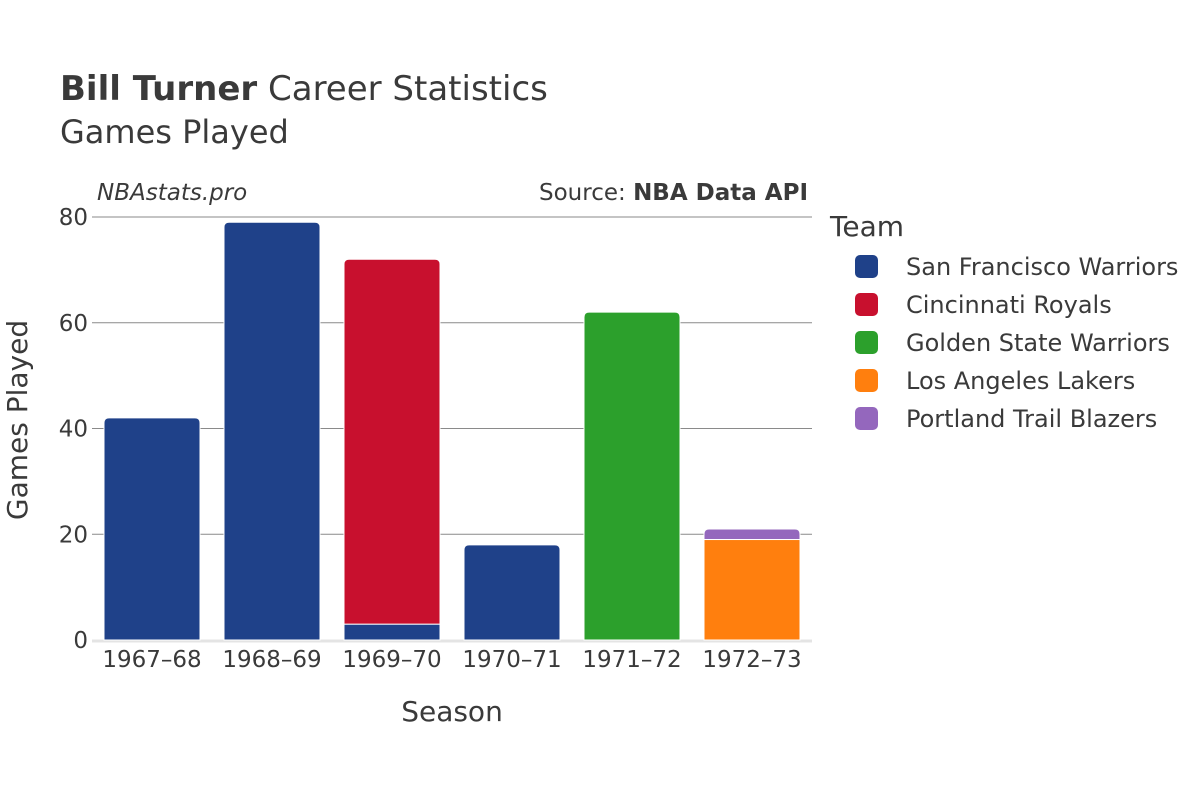 This screenshot has height=800, width=1200. What do you see at coordinates (73, 218) in the screenshot?
I see `y-tick-label: 80` at bounding box center [73, 218].